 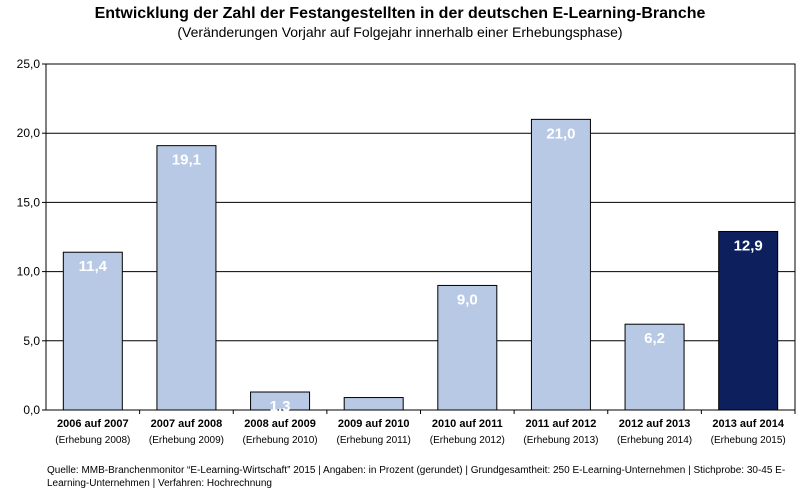 I want to click on bar-value-label: 6,2, so click(x=654, y=338).